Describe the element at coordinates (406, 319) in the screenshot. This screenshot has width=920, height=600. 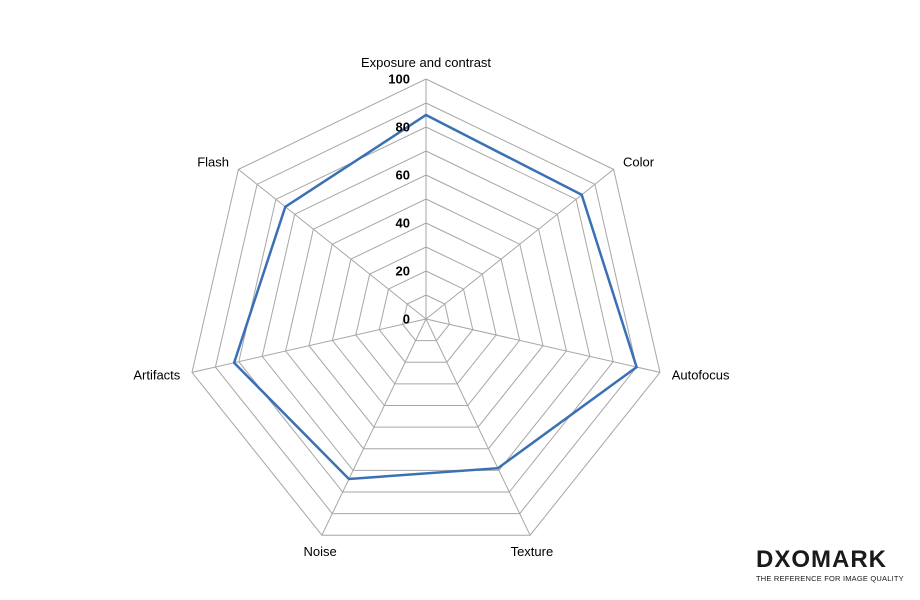
I see `tick-label: 0` at that location.